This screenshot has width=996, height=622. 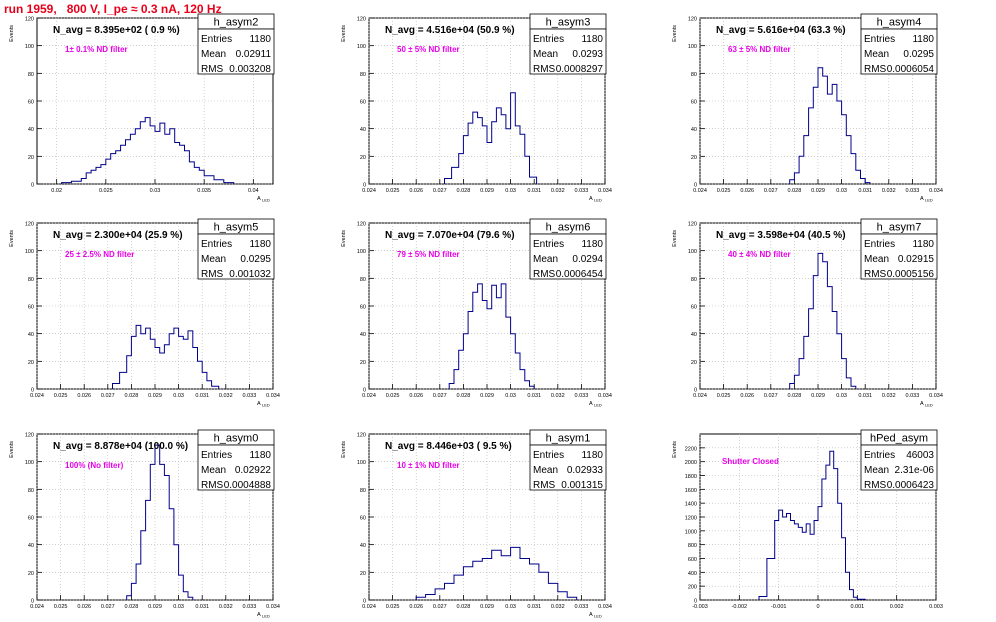 I want to click on x-tick-label: 0.024, so click(x=369, y=191).